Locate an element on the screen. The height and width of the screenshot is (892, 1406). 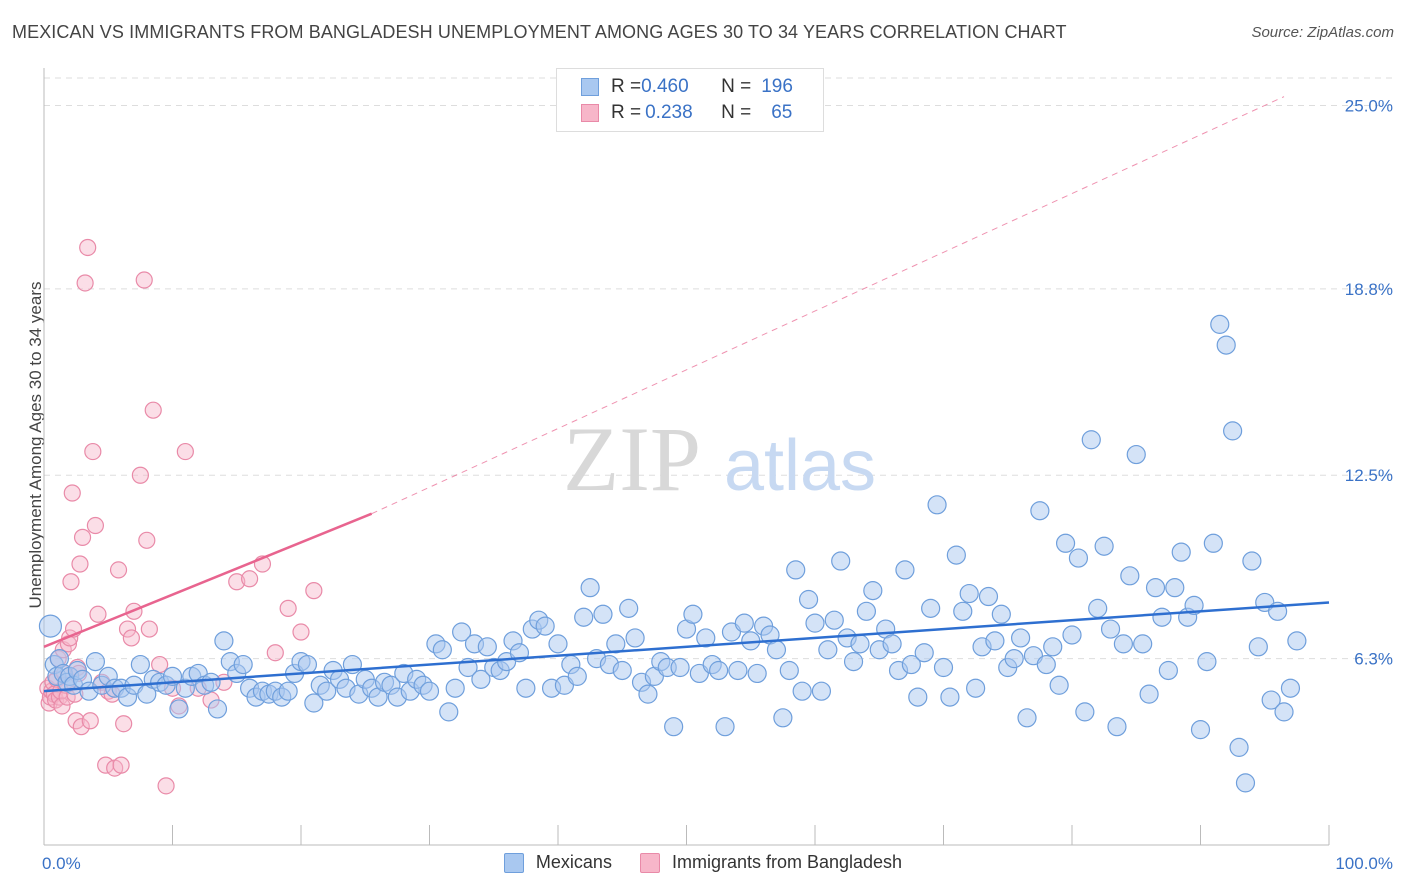
y-tick-label: 18.8% is located at coordinates (1369, 289).